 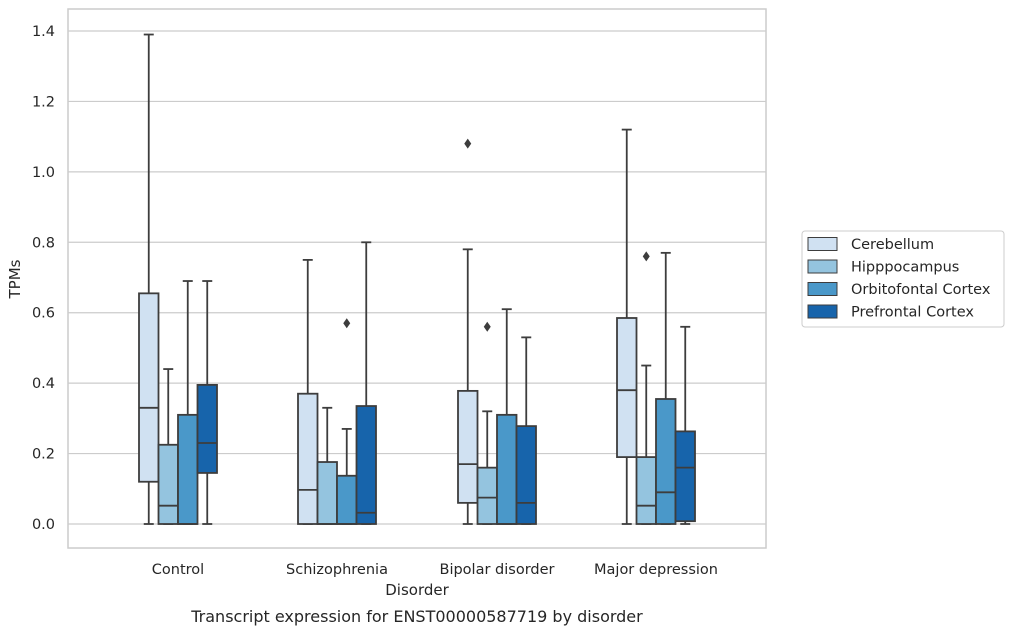 I want to click on y-tick-label: 0.8, so click(x=43, y=243).